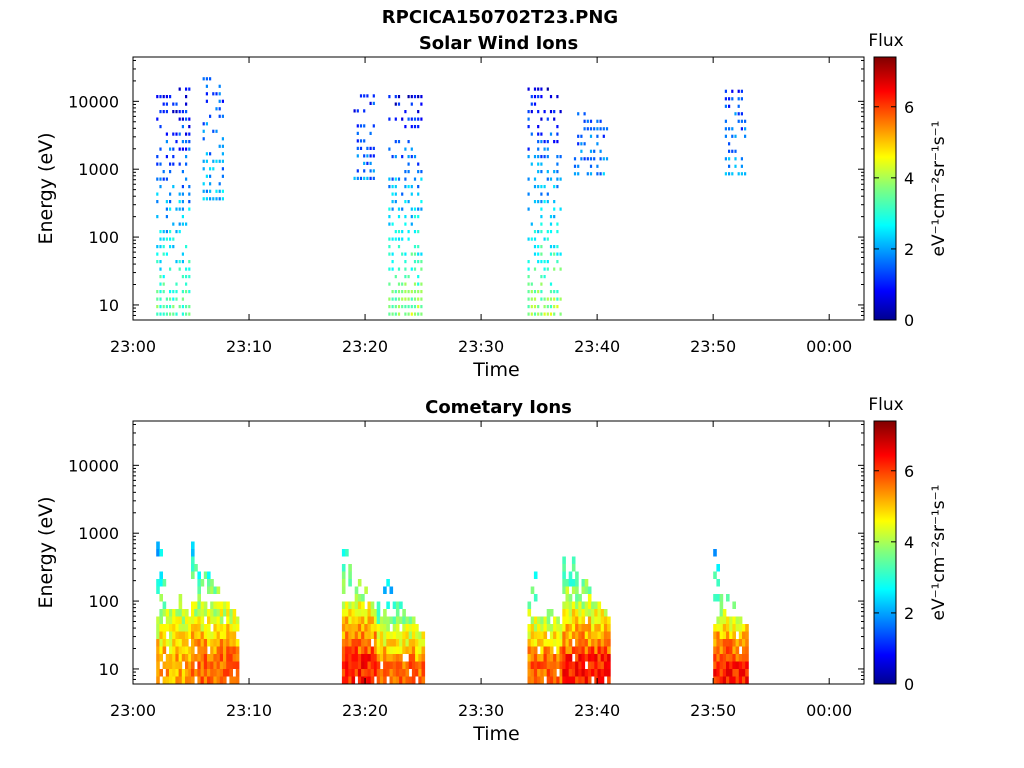 The height and width of the screenshot is (768, 1024). What do you see at coordinates (909, 471) in the screenshot?
I see `colorbar-tick-label: 6` at bounding box center [909, 471].